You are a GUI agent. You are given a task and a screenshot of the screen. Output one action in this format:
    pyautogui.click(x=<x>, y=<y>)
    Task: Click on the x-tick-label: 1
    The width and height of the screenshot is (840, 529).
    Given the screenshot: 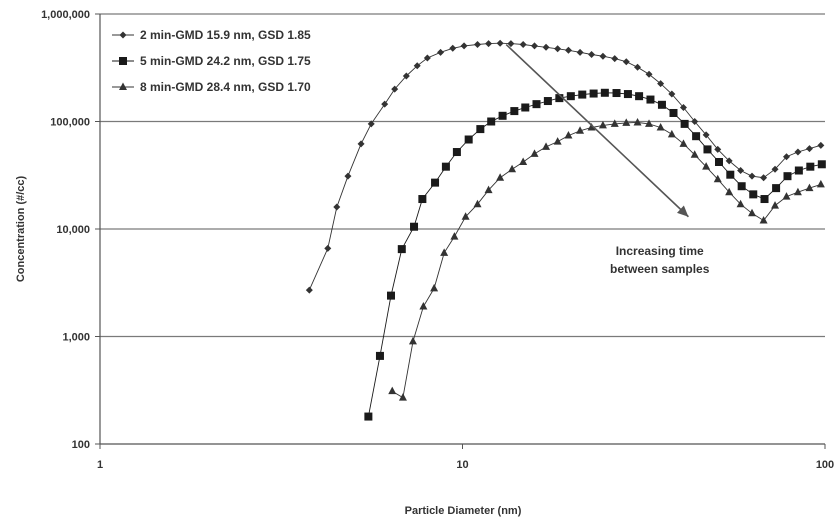 What is the action you would take?
    pyautogui.click(x=100, y=465)
    